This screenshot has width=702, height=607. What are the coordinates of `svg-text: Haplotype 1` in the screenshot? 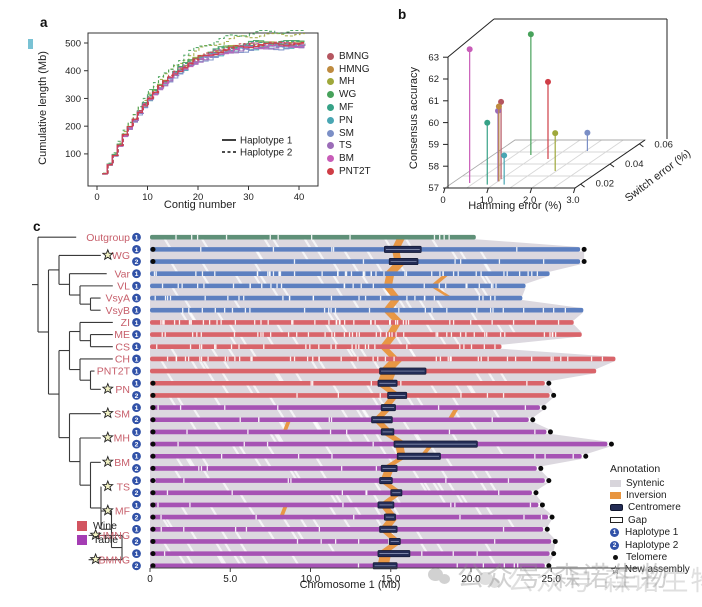 It's located at (266, 141).